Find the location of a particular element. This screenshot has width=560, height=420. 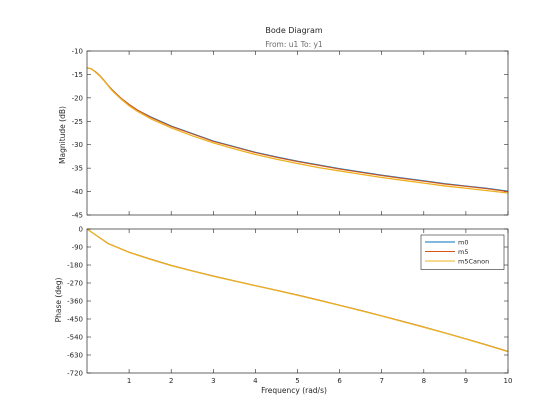

magnitude-y-tick-label: -10 is located at coordinates (77, 52).